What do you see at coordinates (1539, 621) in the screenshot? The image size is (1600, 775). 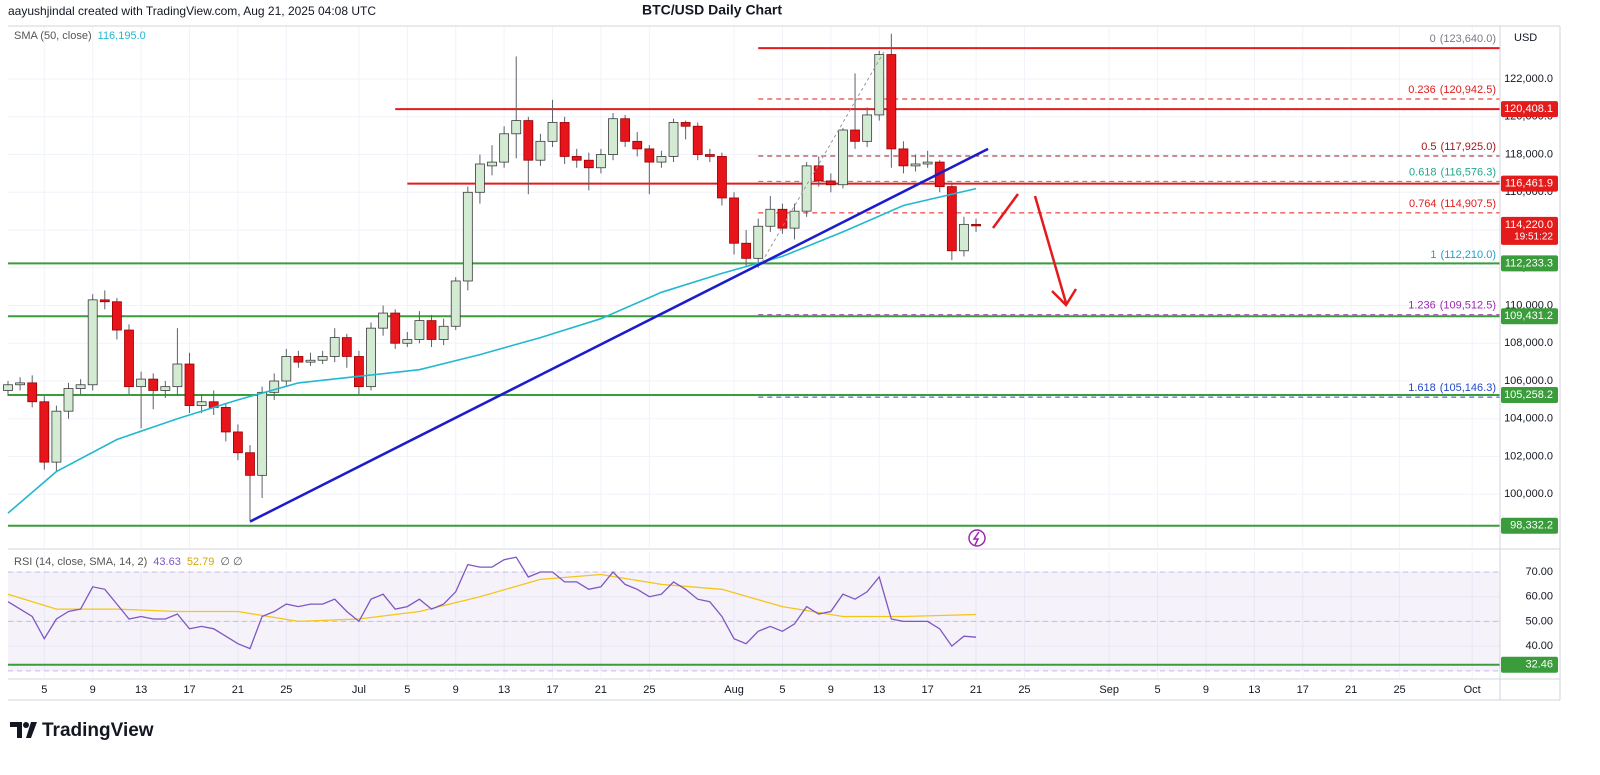 I see `y-tick-label: 50.00` at bounding box center [1539, 621].